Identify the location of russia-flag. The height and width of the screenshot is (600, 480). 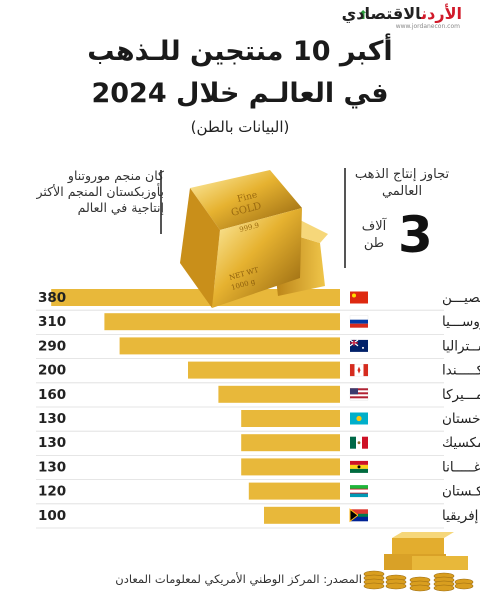
(359, 321).